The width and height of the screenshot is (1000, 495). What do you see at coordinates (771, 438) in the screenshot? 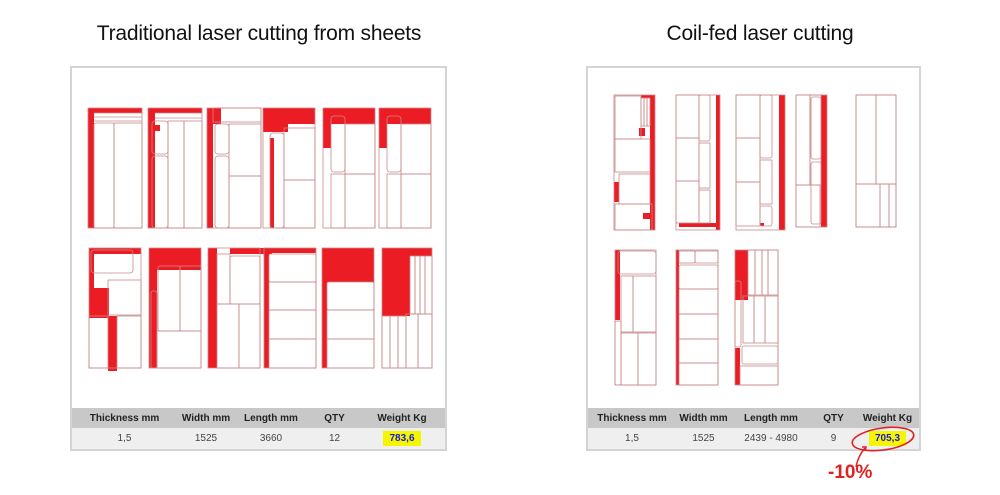
I see `cell-length: 2439 - 4980` at bounding box center [771, 438].